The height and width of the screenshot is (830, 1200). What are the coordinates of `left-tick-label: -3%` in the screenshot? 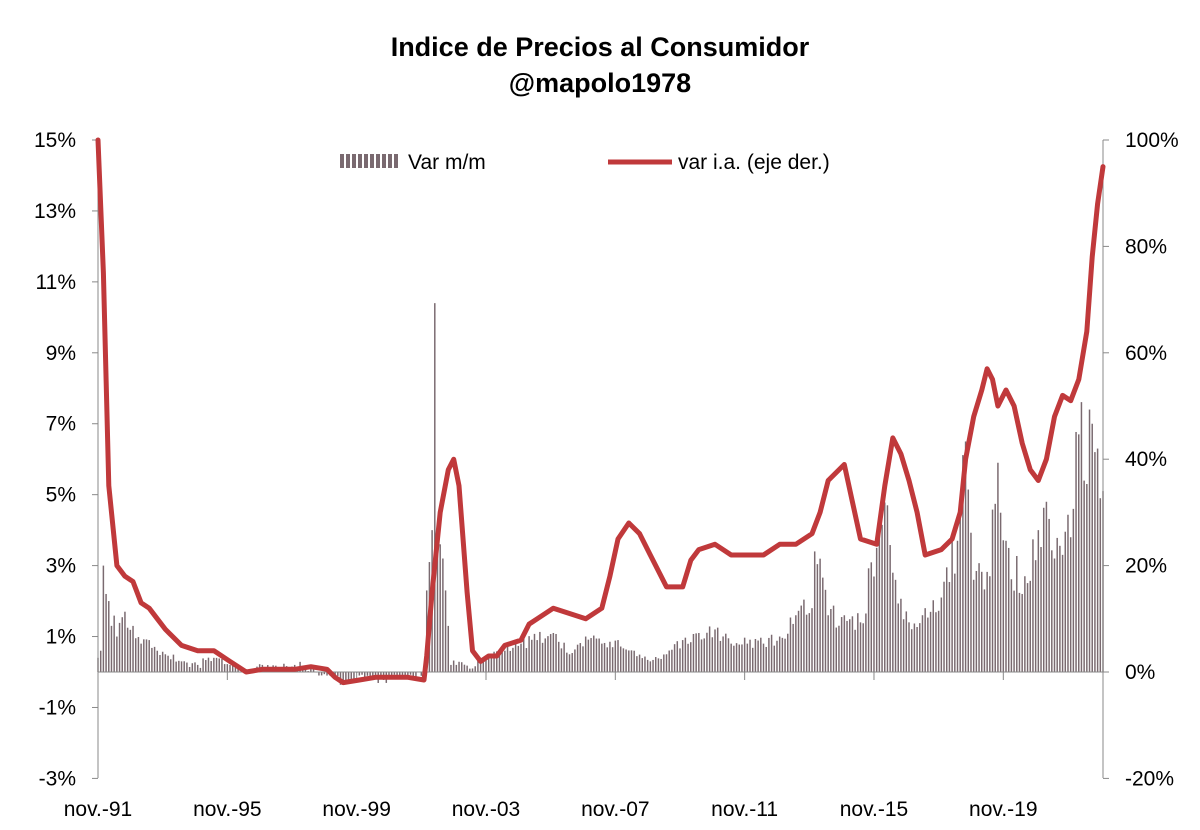 It's located at (57, 778).